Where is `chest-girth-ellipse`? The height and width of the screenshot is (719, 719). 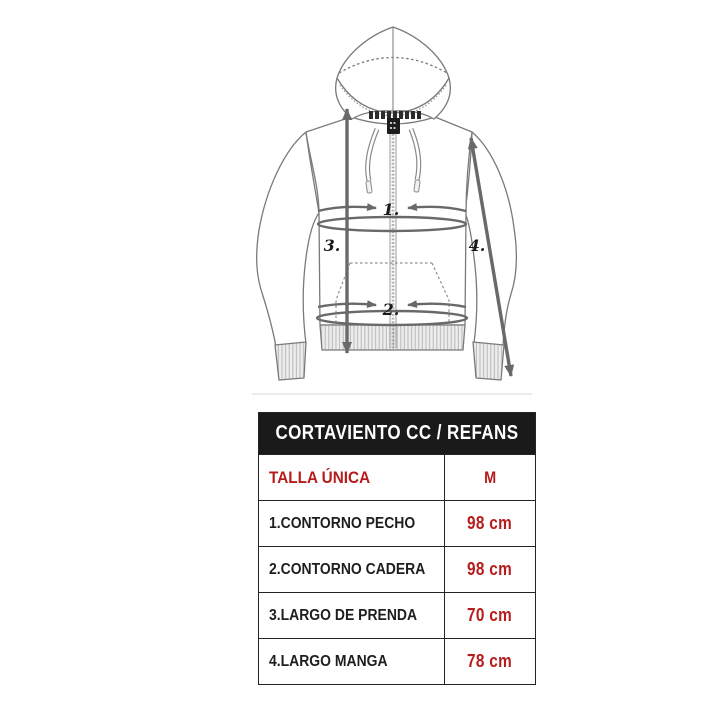
chest-girth-ellipse is located at coordinates (392, 224).